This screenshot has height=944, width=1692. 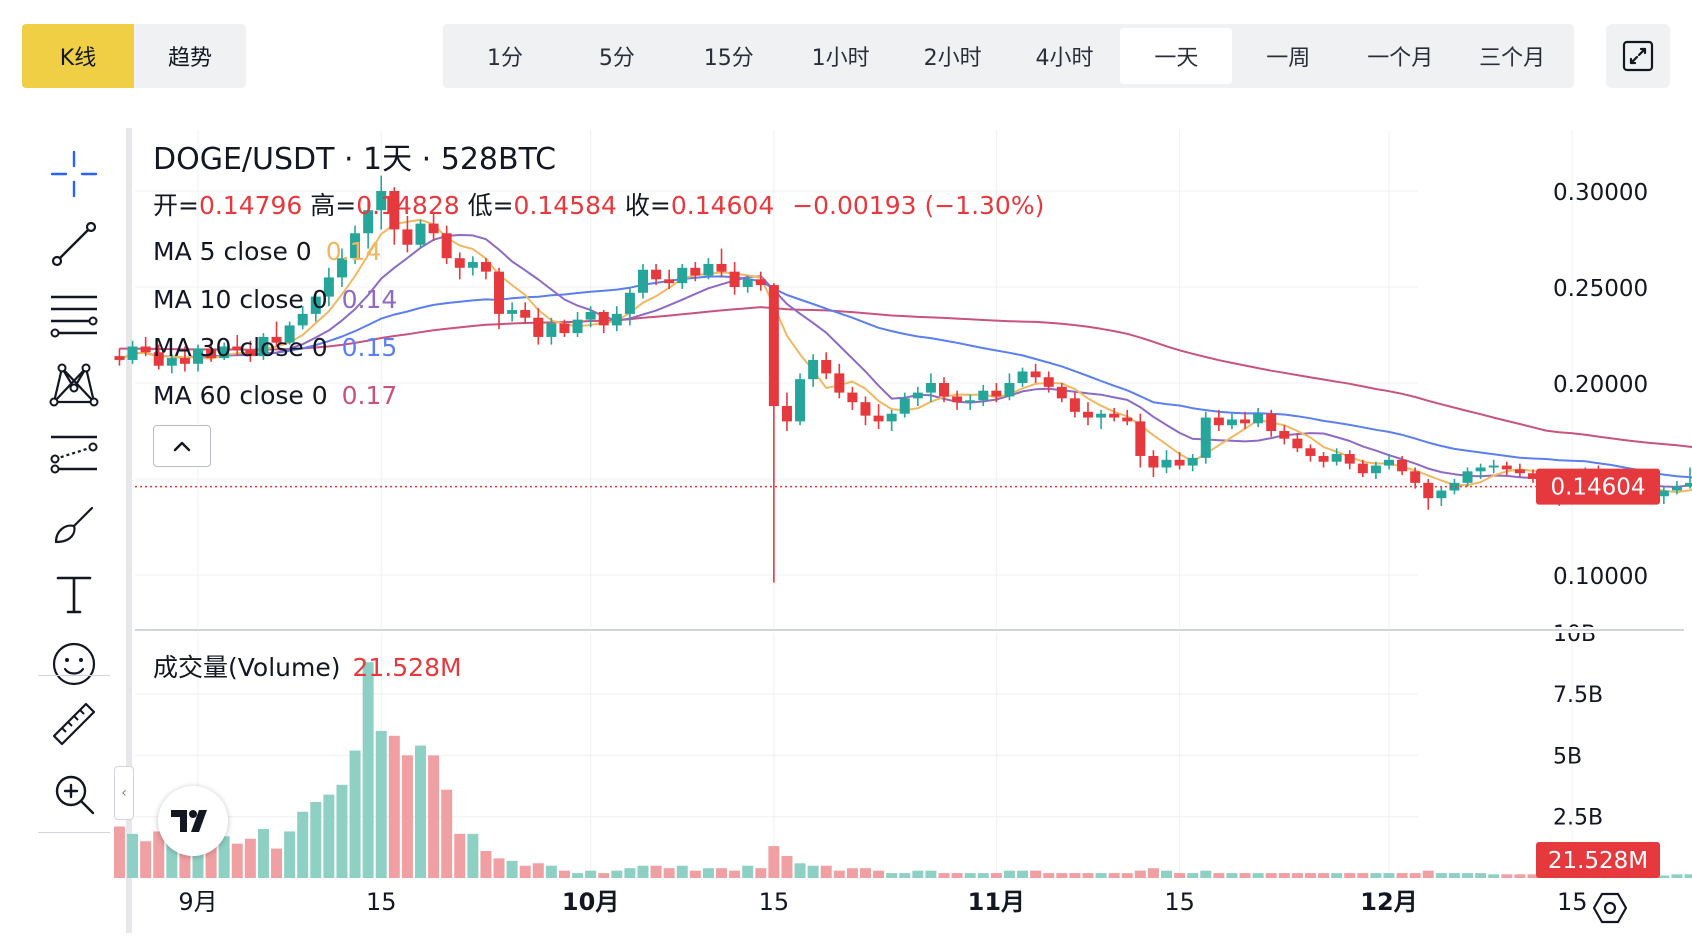 I want to click on pattern-tool, so click(x=74, y=384).